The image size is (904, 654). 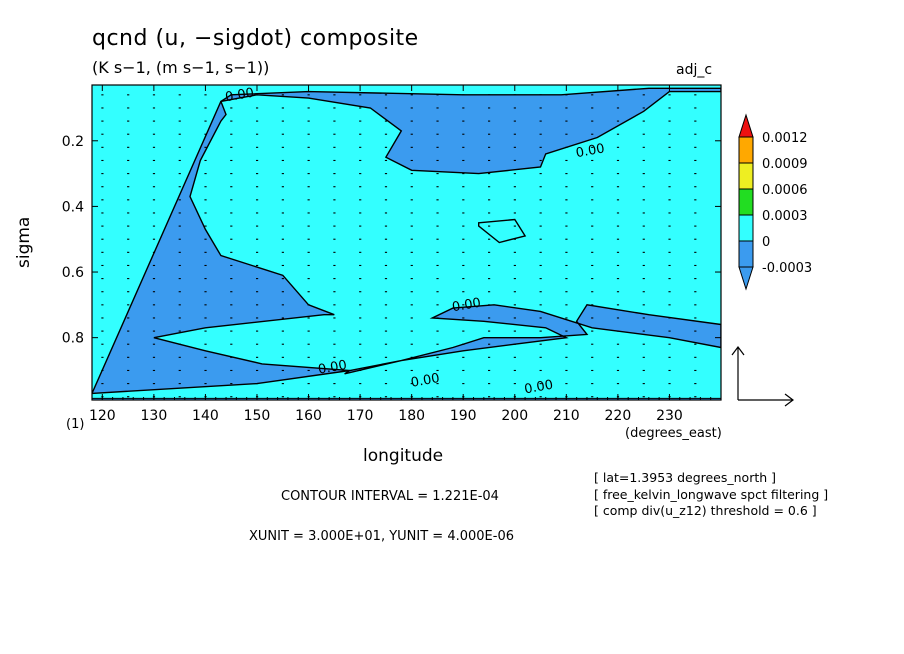 I want to click on colorbar-label: 0, so click(x=766, y=242).